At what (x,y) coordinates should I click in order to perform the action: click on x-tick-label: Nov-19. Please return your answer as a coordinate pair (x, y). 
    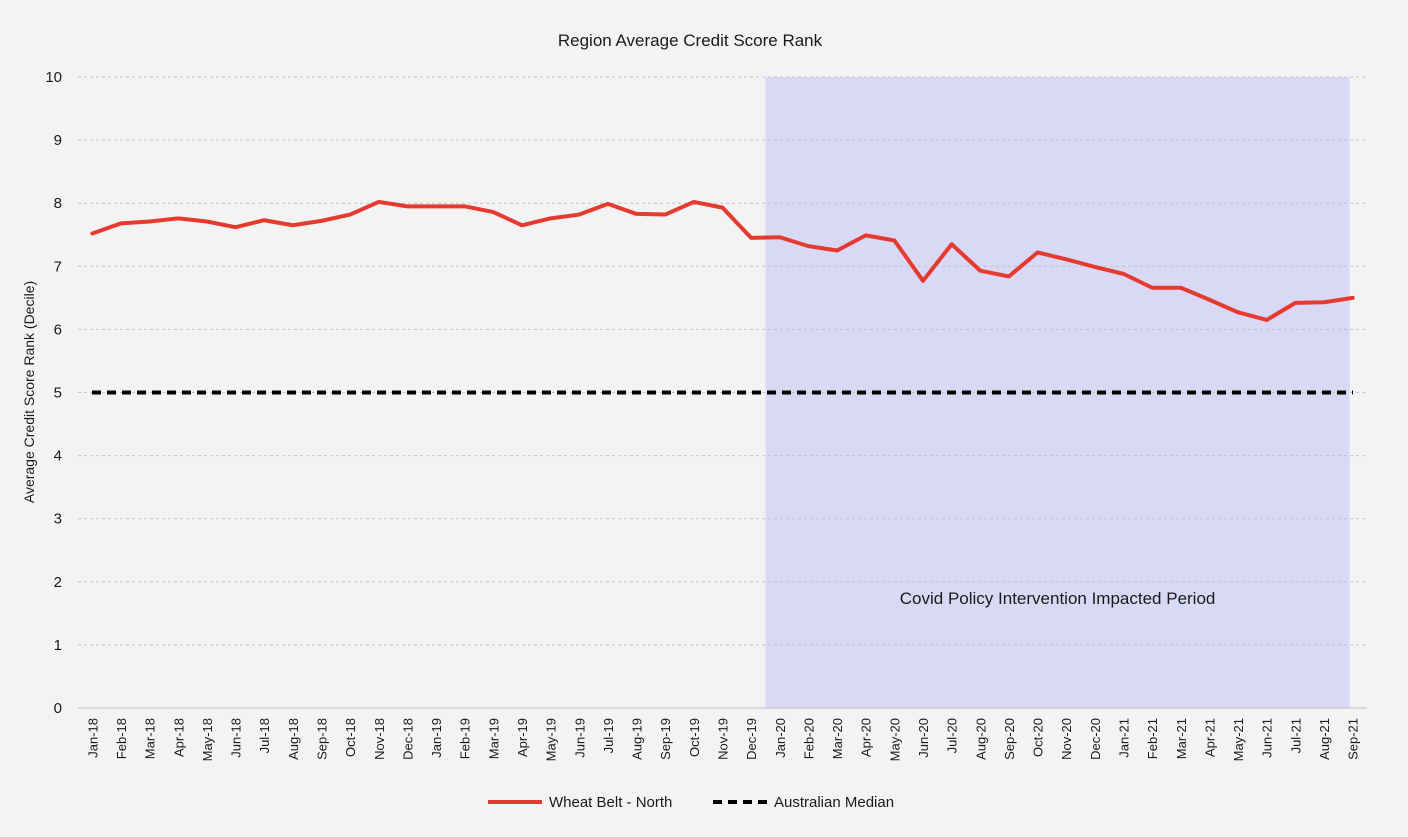
    Looking at the image, I should click on (723, 739).